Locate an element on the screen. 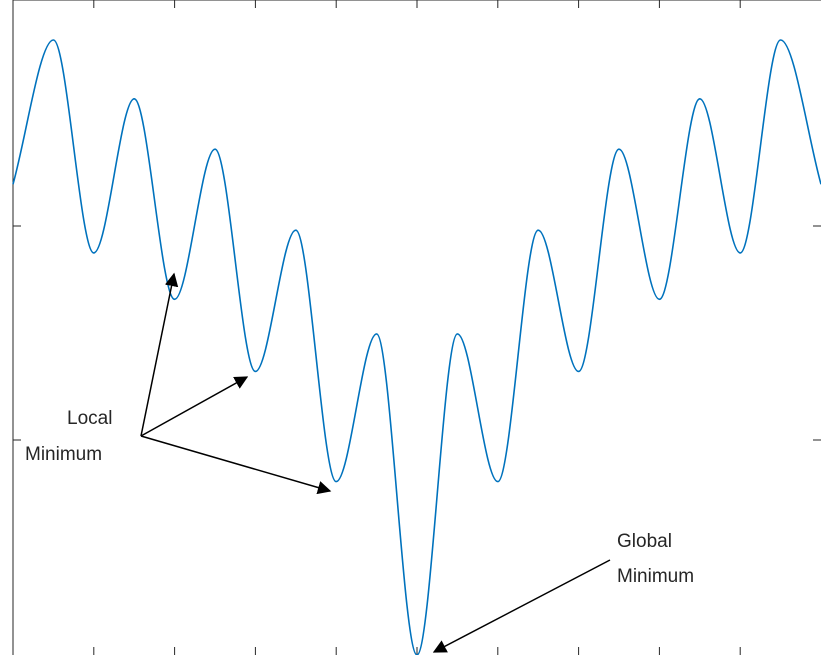 The height and width of the screenshot is (655, 821). local-minimum-label: Local Minimum is located at coordinates (71, 436).